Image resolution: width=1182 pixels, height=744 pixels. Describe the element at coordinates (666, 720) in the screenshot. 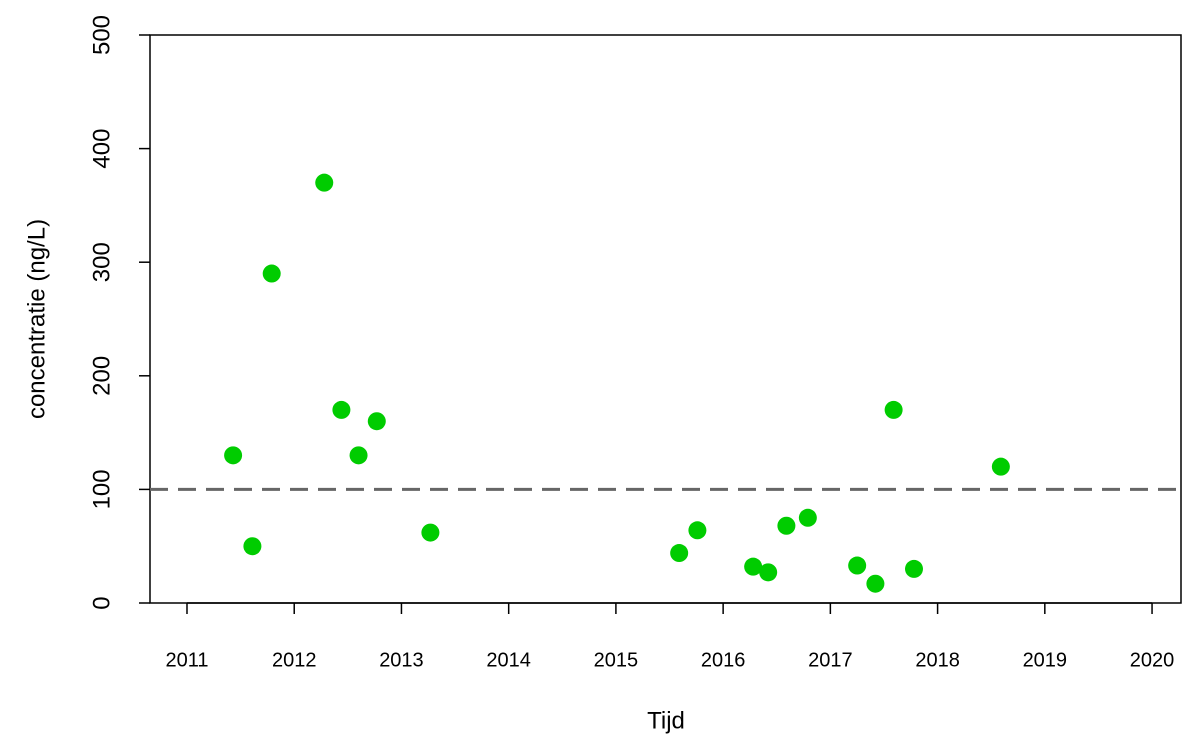

I see `x-axis-title: Tijd` at that location.